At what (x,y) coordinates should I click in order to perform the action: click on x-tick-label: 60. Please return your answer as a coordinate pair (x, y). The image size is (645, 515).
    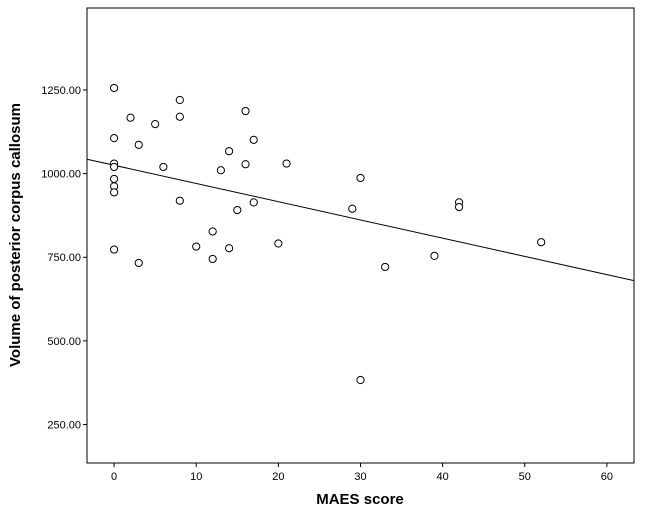
    Looking at the image, I should click on (607, 477).